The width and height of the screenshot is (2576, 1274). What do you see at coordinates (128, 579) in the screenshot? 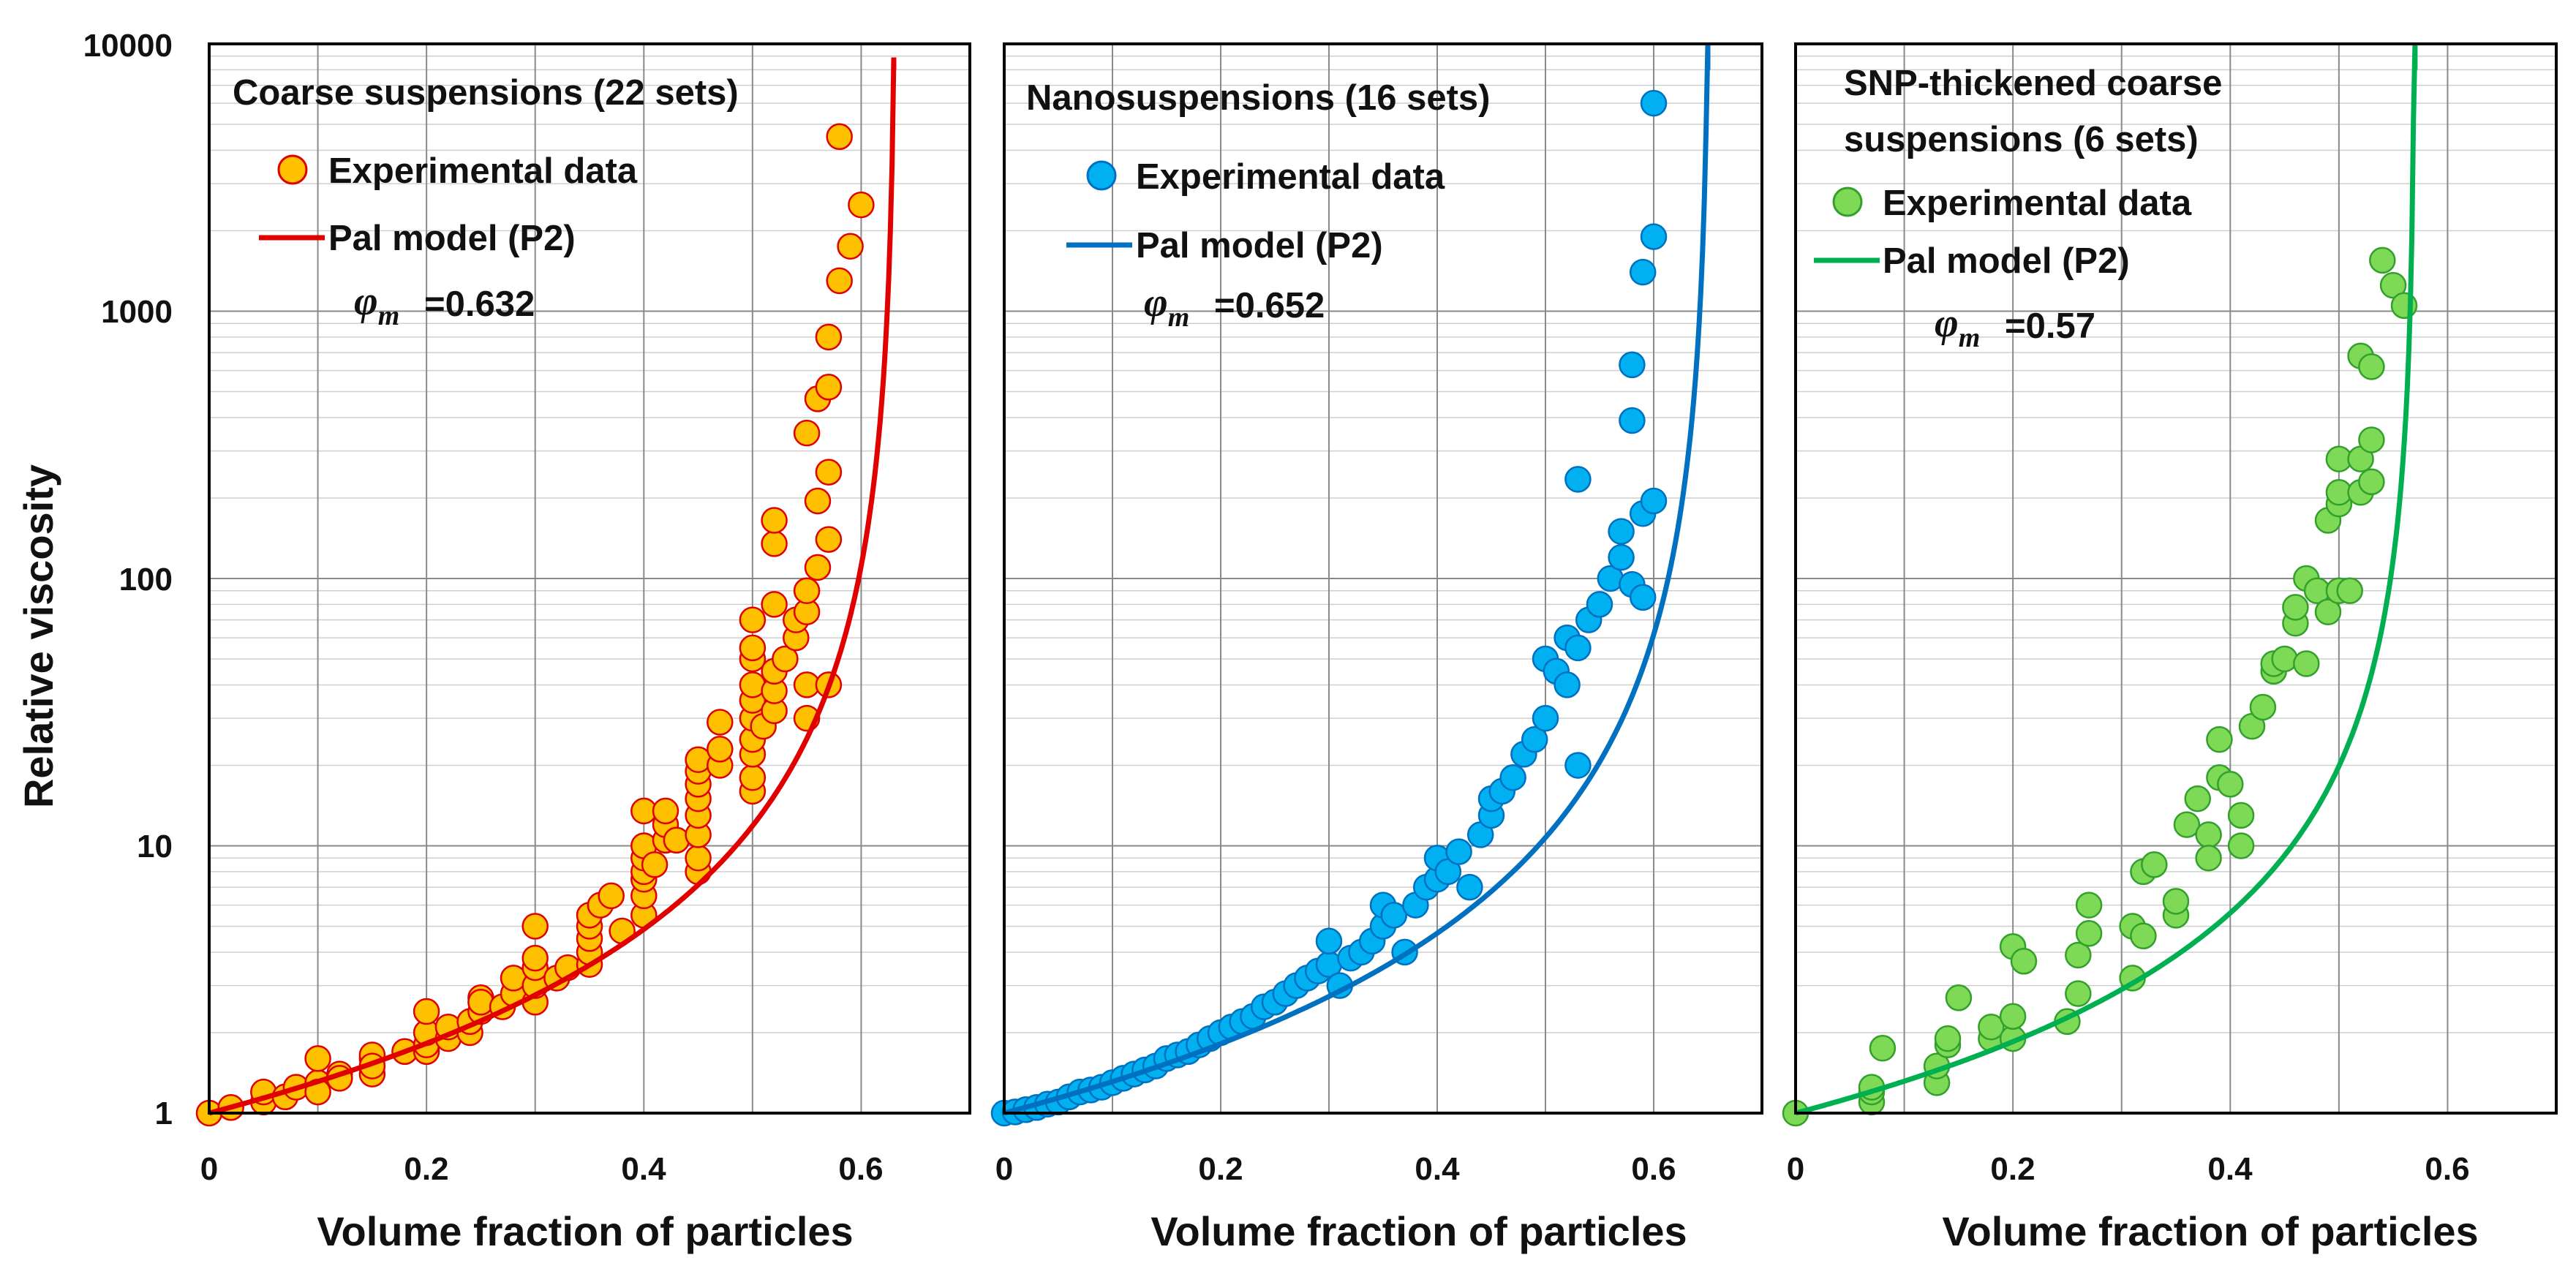
I see `y-tick-labels: 1 10 100 1000 10000` at bounding box center [128, 579].